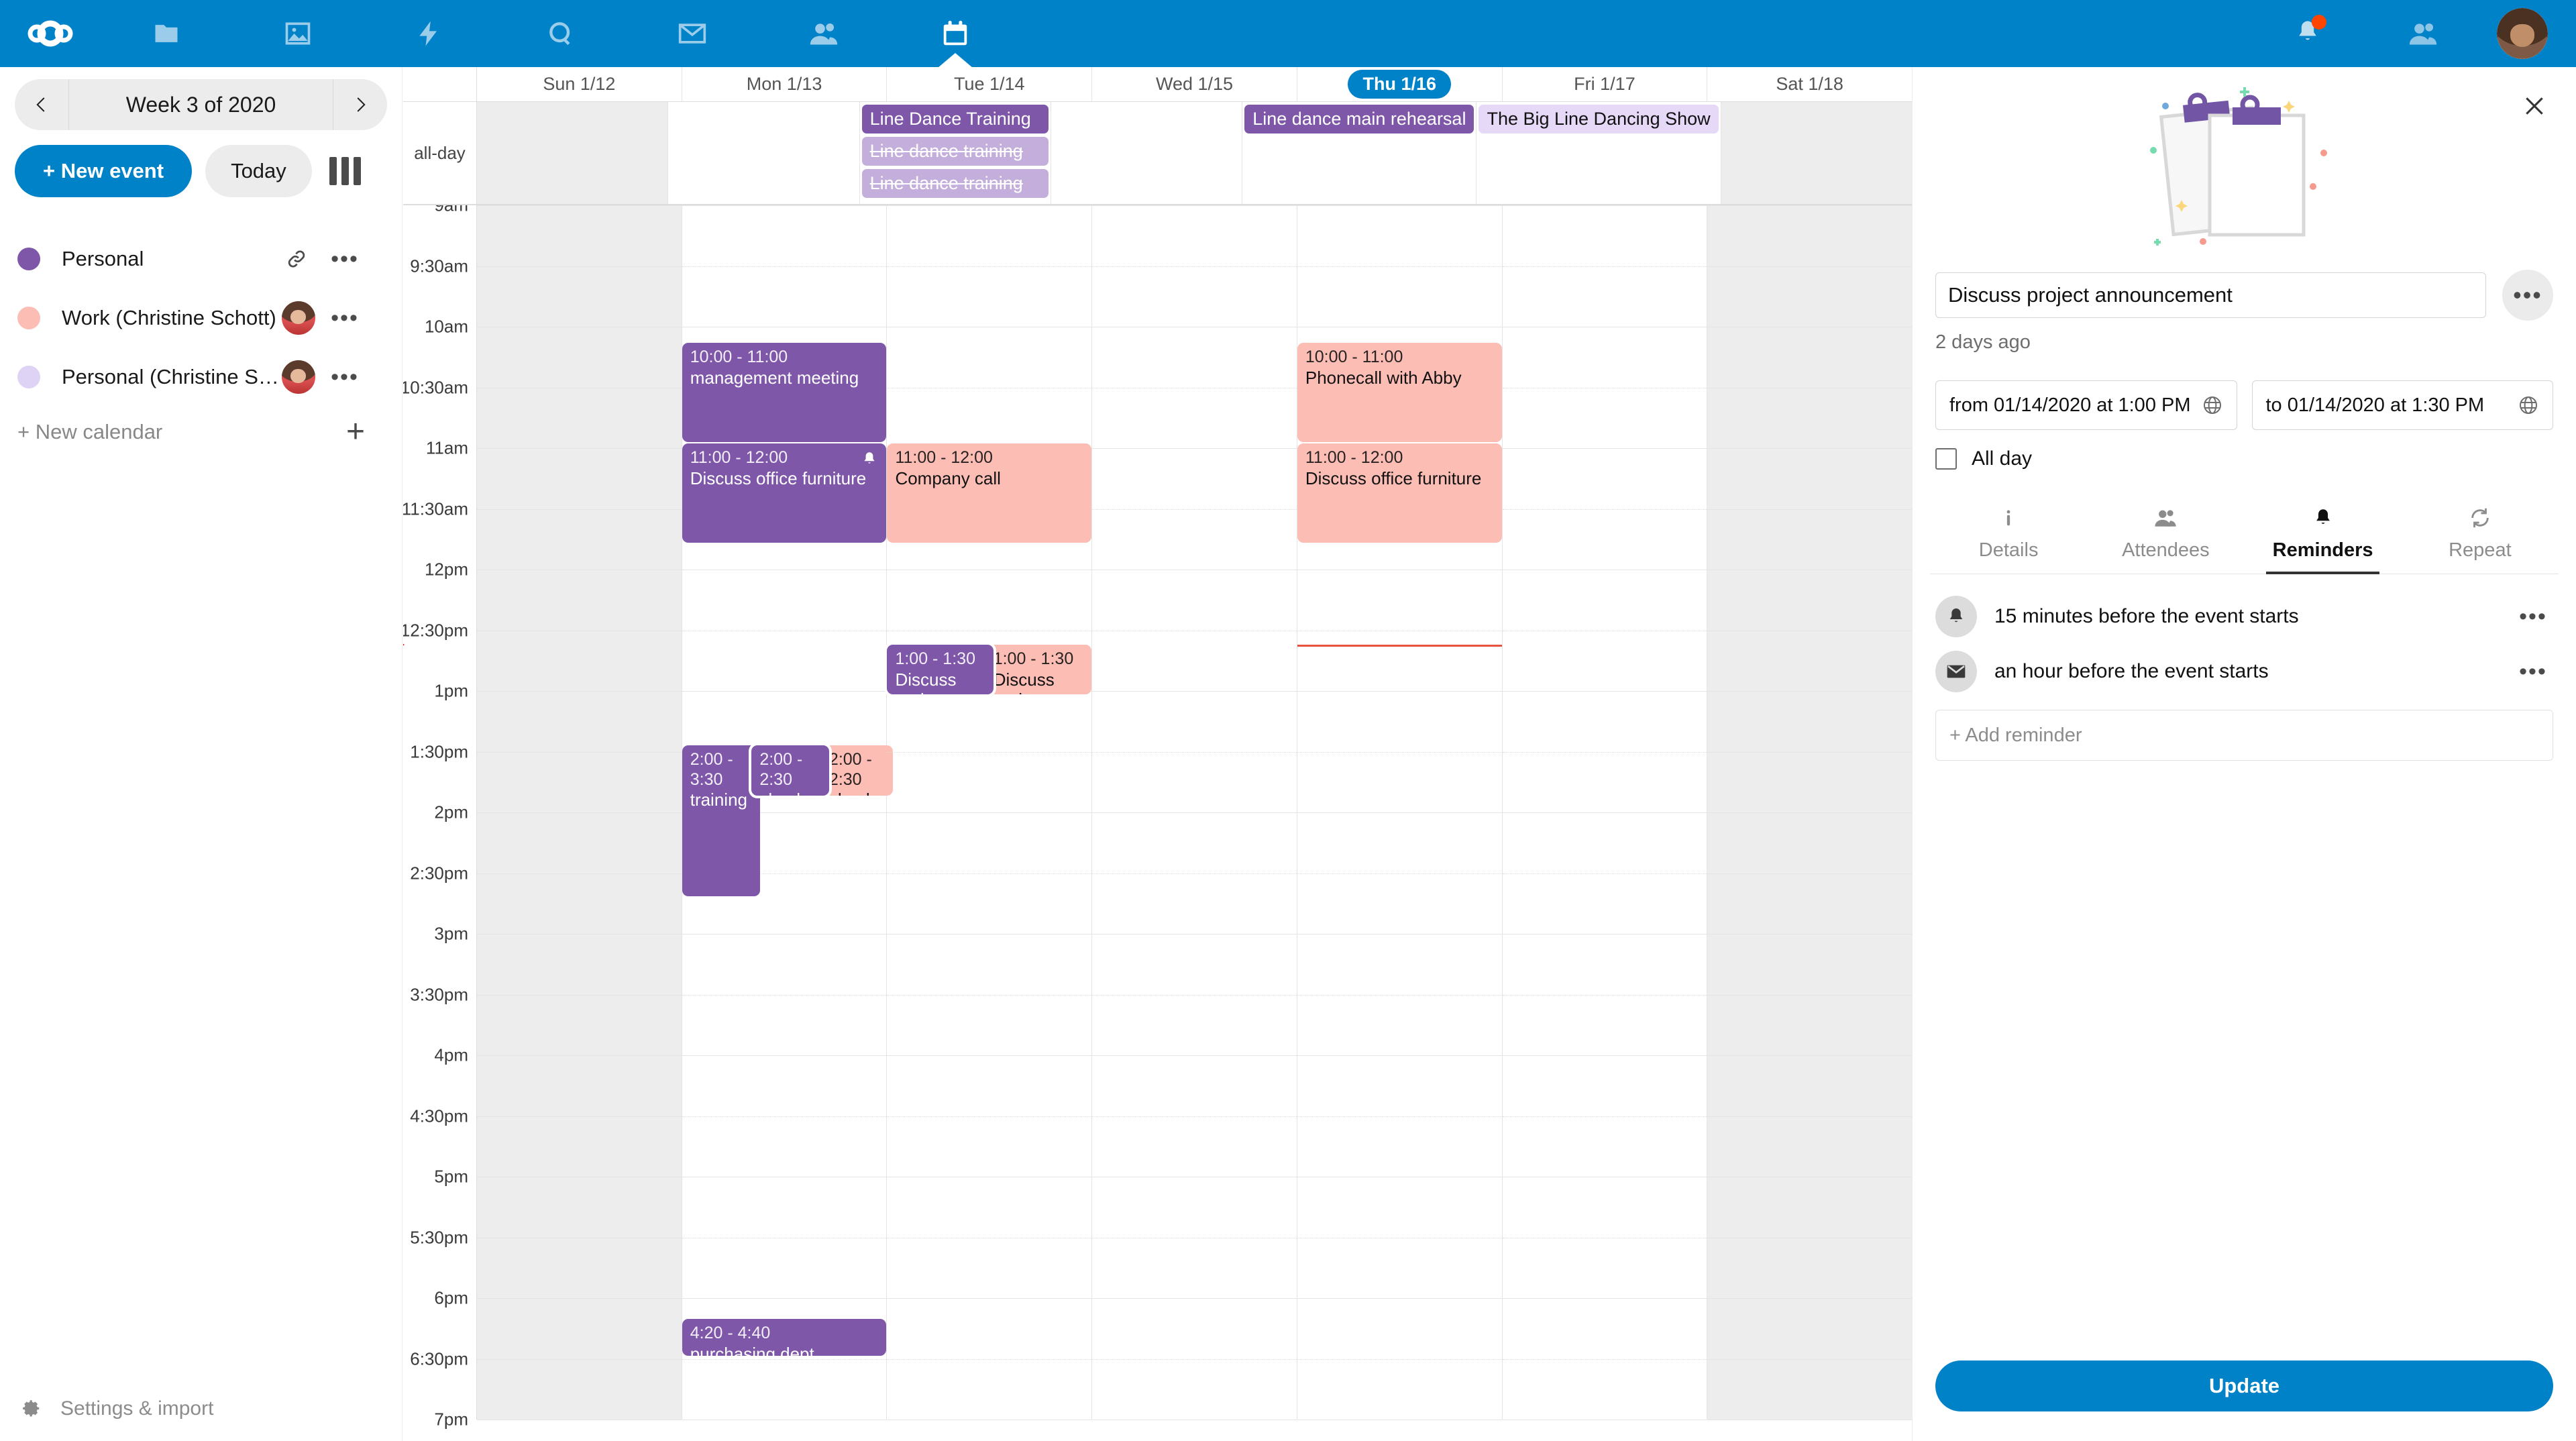 The height and width of the screenshot is (1441, 2576). What do you see at coordinates (201, 318) in the screenshot?
I see `calendar-list-item: Work (Christine Schott) •••` at bounding box center [201, 318].